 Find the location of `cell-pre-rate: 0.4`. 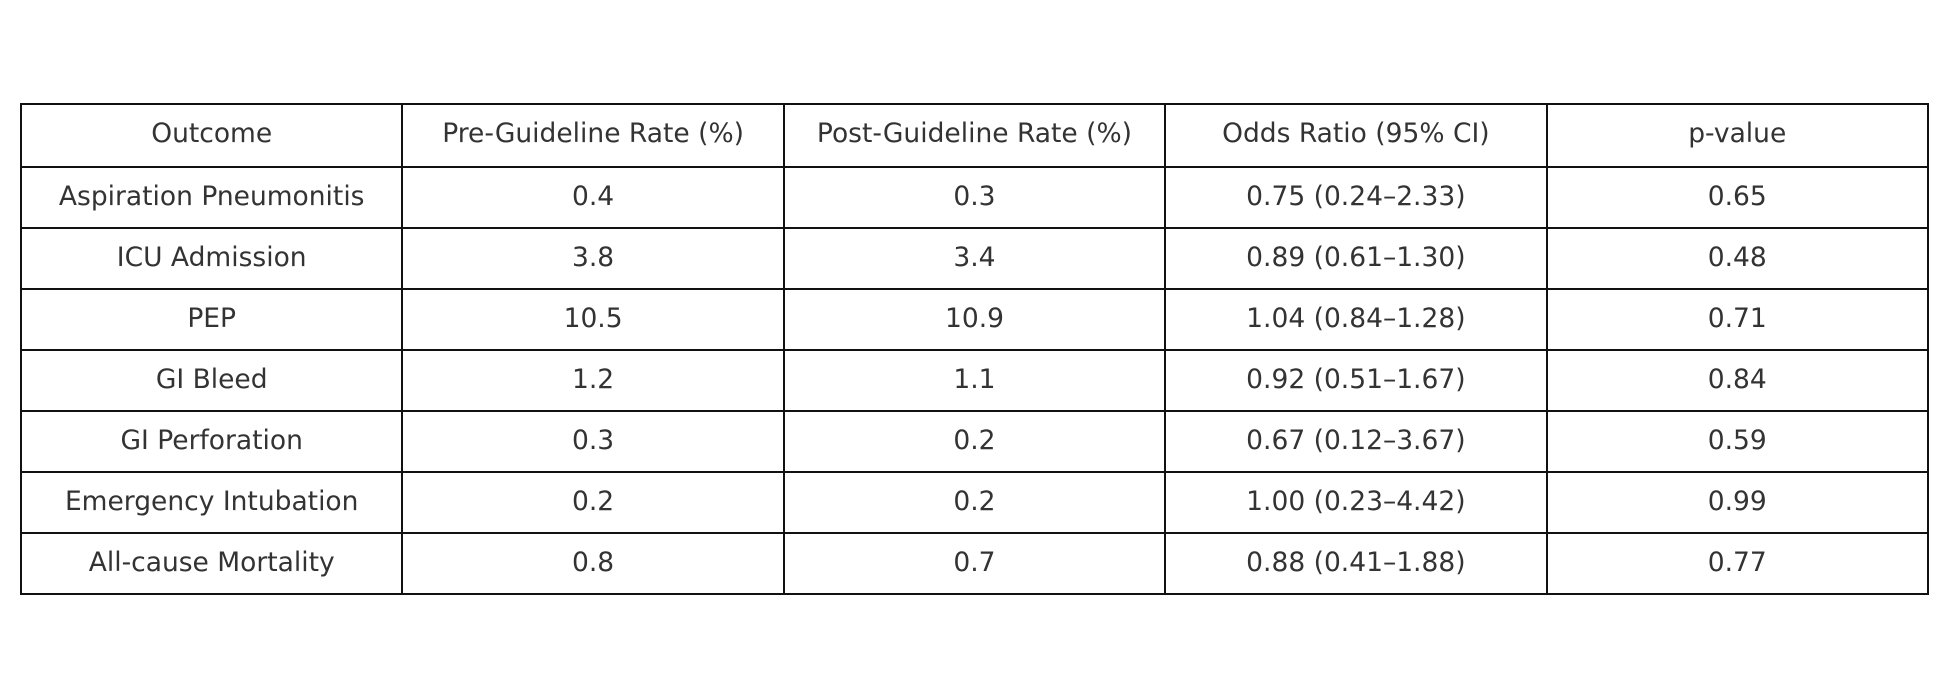

cell-pre-rate: 0.4 is located at coordinates (593, 197).